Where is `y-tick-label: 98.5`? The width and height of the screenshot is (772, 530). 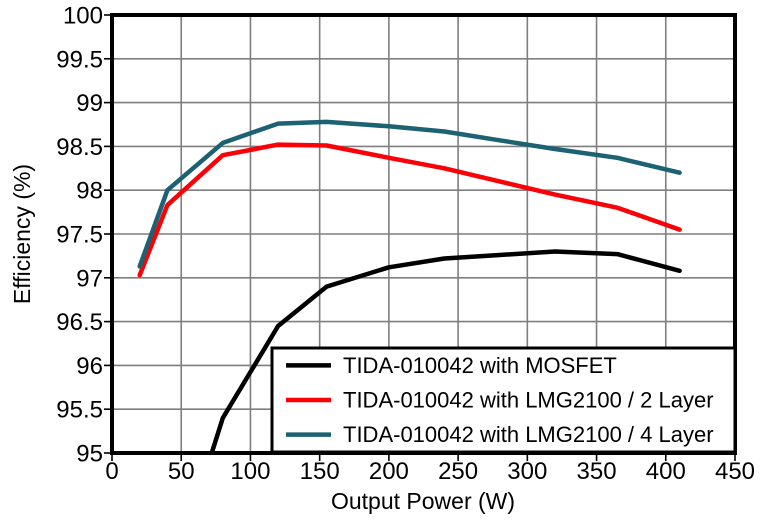 y-tick-label: 98.5 is located at coordinates (79, 147).